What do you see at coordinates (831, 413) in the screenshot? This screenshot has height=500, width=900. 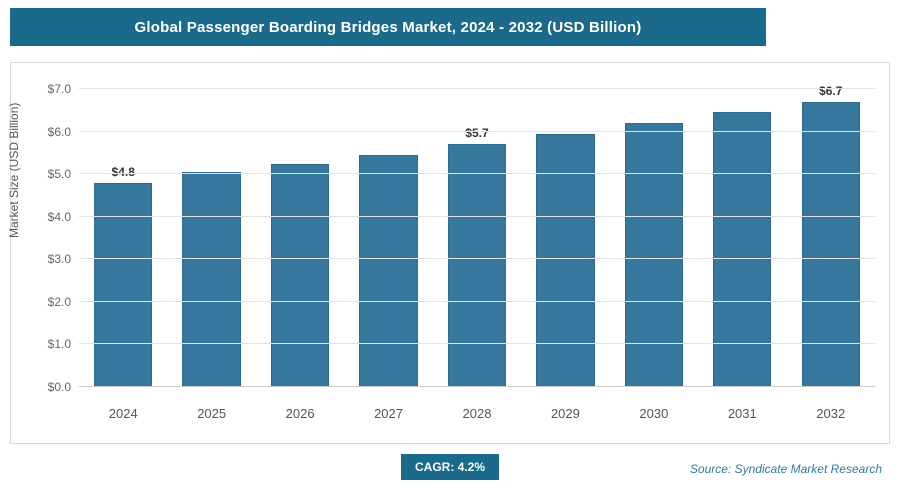 I see `x-tick-label: 2032` at bounding box center [831, 413].